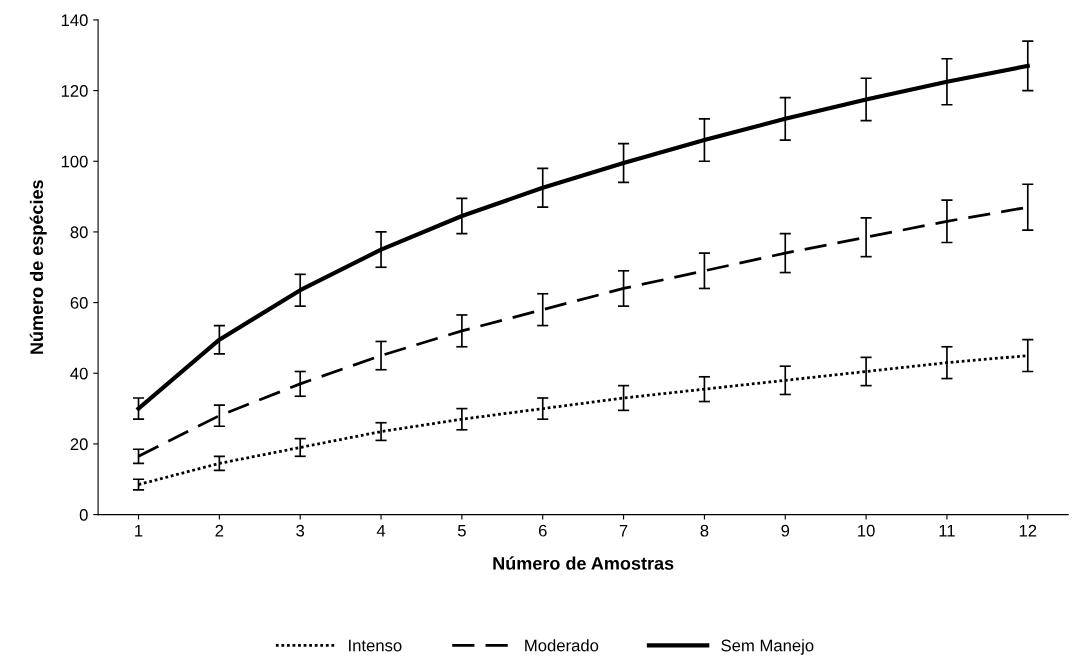 The width and height of the screenshot is (1090, 664). Describe the element at coordinates (38, 267) in the screenshot. I see `y-axis-title: Número de espécies` at that location.